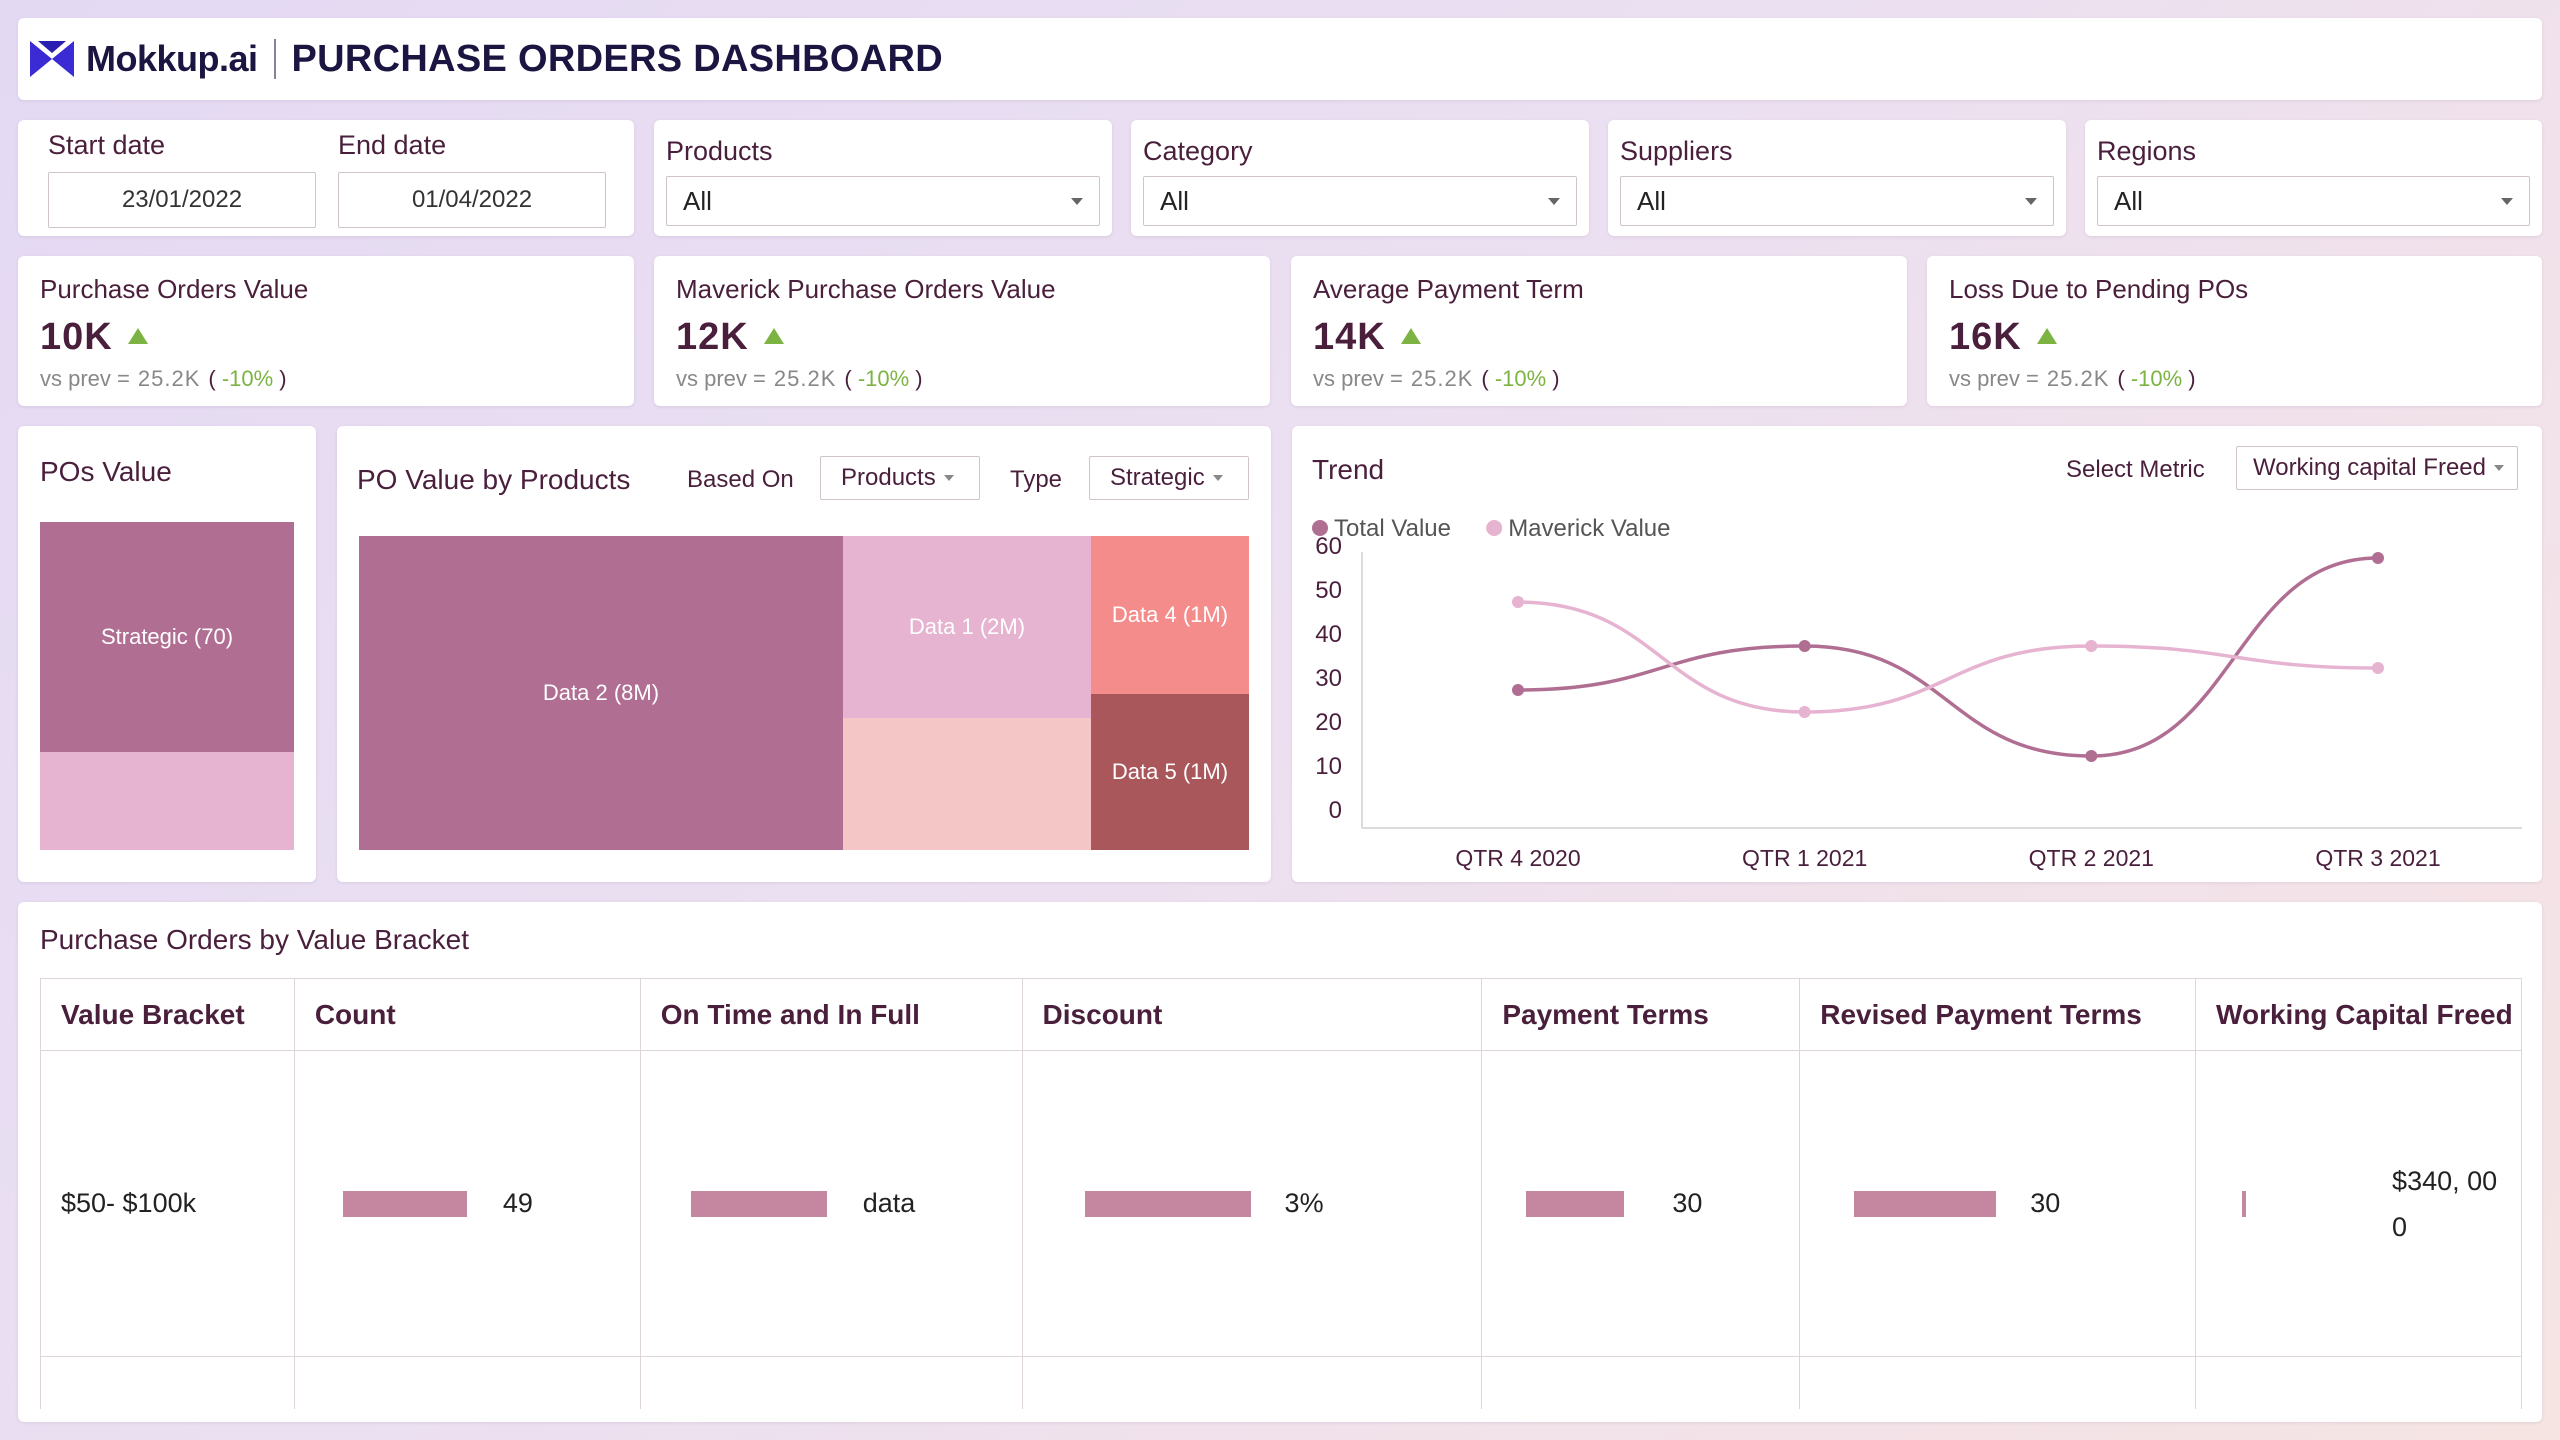 The width and height of the screenshot is (2560, 1440). I want to click on metric-select: Working capital Freed, so click(2377, 468).